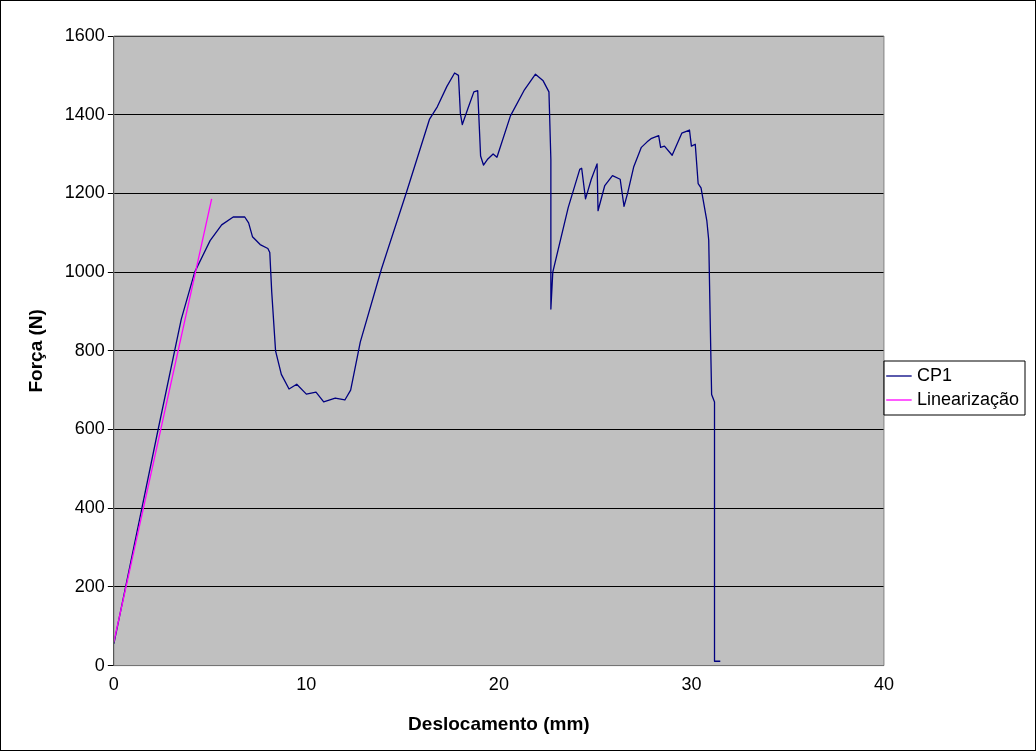 The image size is (1036, 751). I want to click on x-tick-label: 30, so click(691, 684).